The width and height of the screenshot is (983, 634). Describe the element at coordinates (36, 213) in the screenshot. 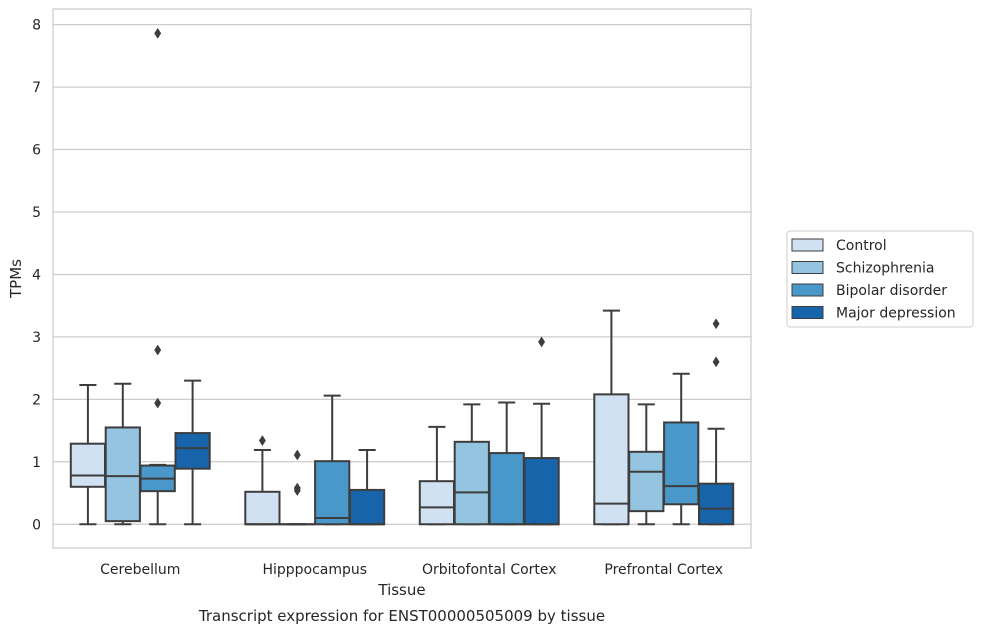

I see `y-tick-label: 5` at that location.